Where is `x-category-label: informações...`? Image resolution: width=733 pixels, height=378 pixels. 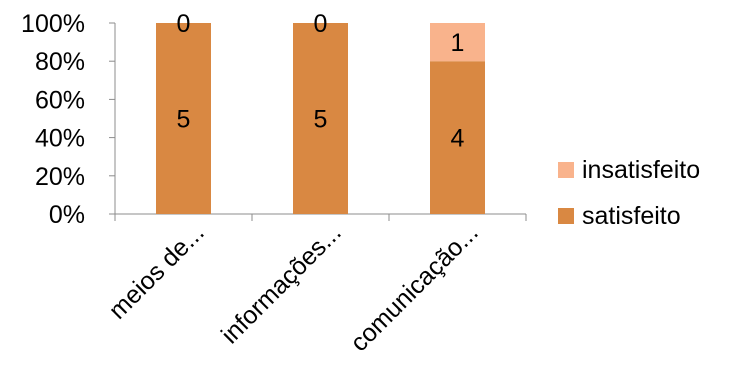
x-category-label: informações... is located at coordinates (281, 283).